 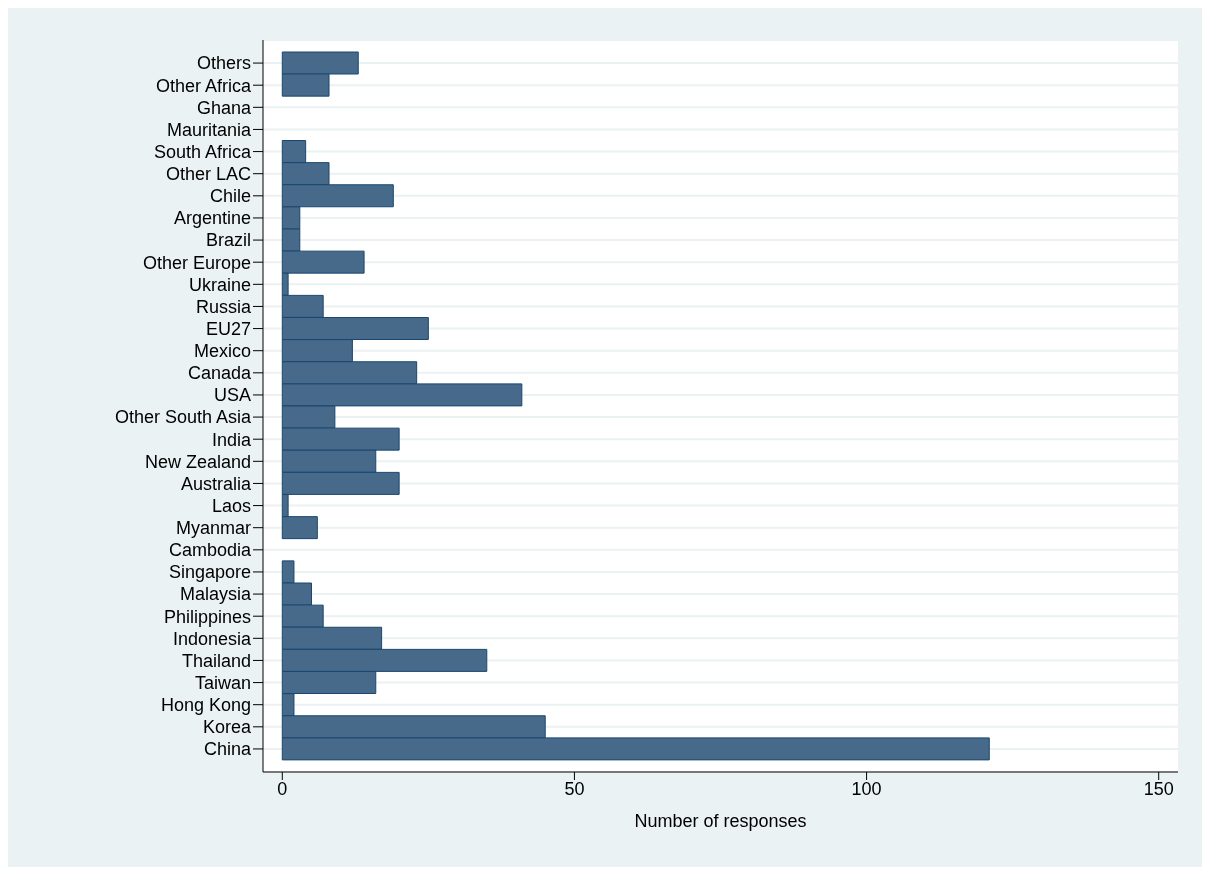 I want to click on y-tick-label: Laos, so click(x=231, y=505).